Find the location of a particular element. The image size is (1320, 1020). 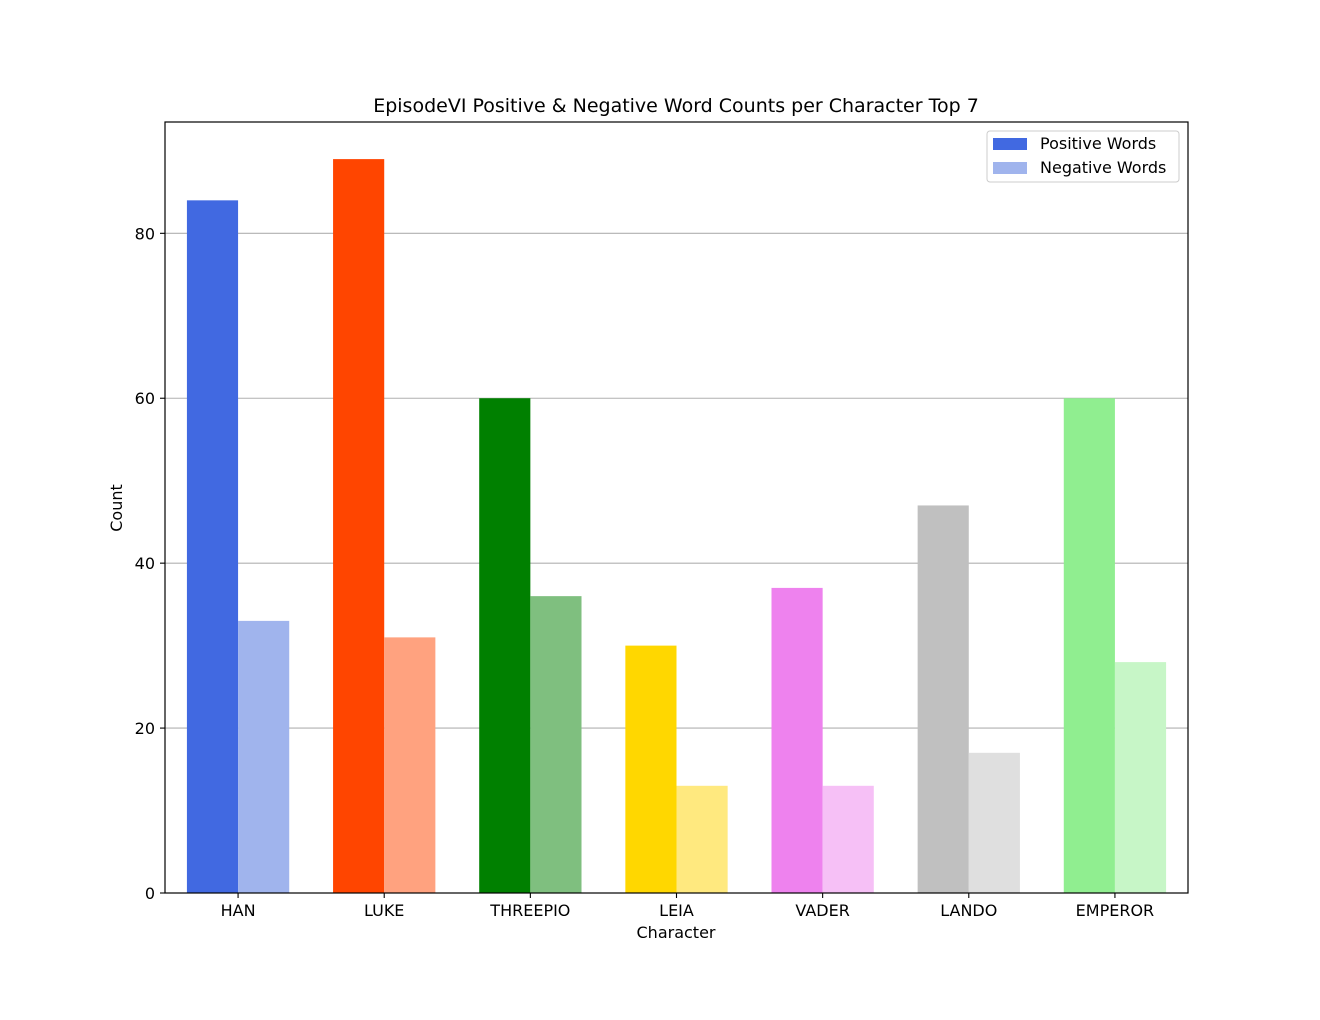

negative-bar-vader is located at coordinates (848, 839).